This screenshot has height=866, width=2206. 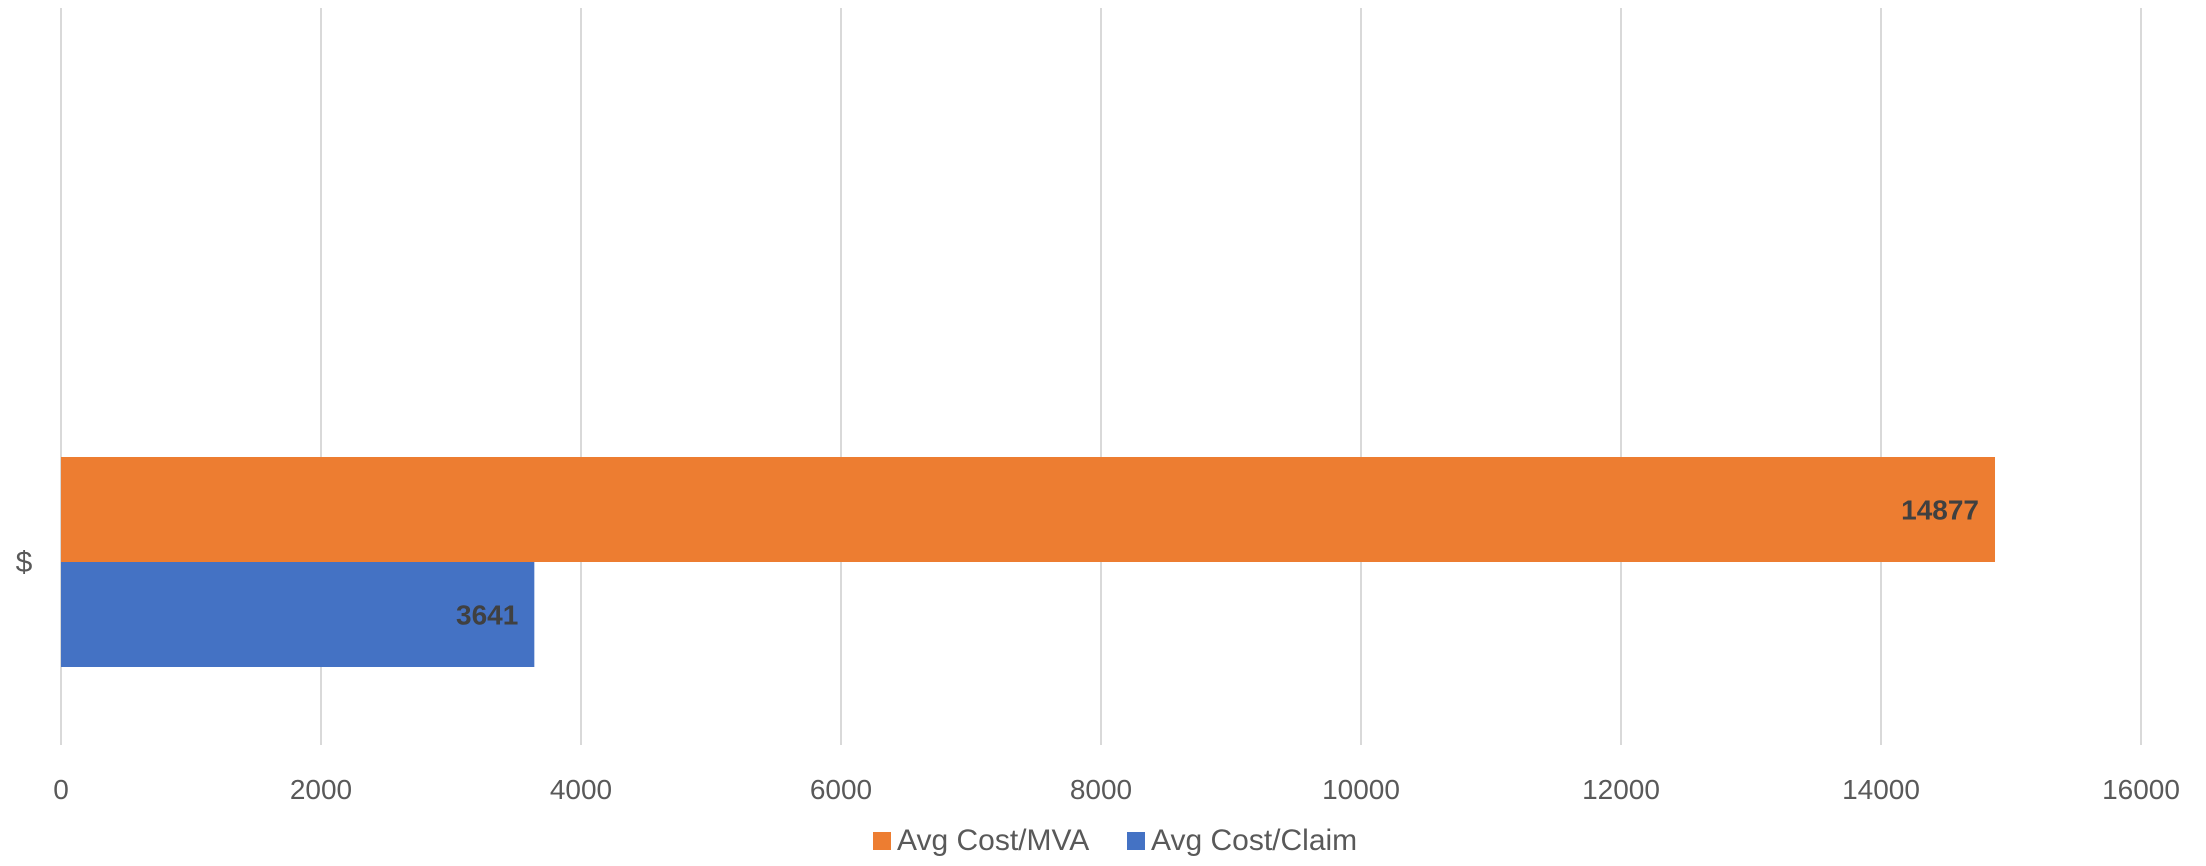 What do you see at coordinates (1217, 563) in the screenshot?
I see `data-labels: 14877 3641` at bounding box center [1217, 563].